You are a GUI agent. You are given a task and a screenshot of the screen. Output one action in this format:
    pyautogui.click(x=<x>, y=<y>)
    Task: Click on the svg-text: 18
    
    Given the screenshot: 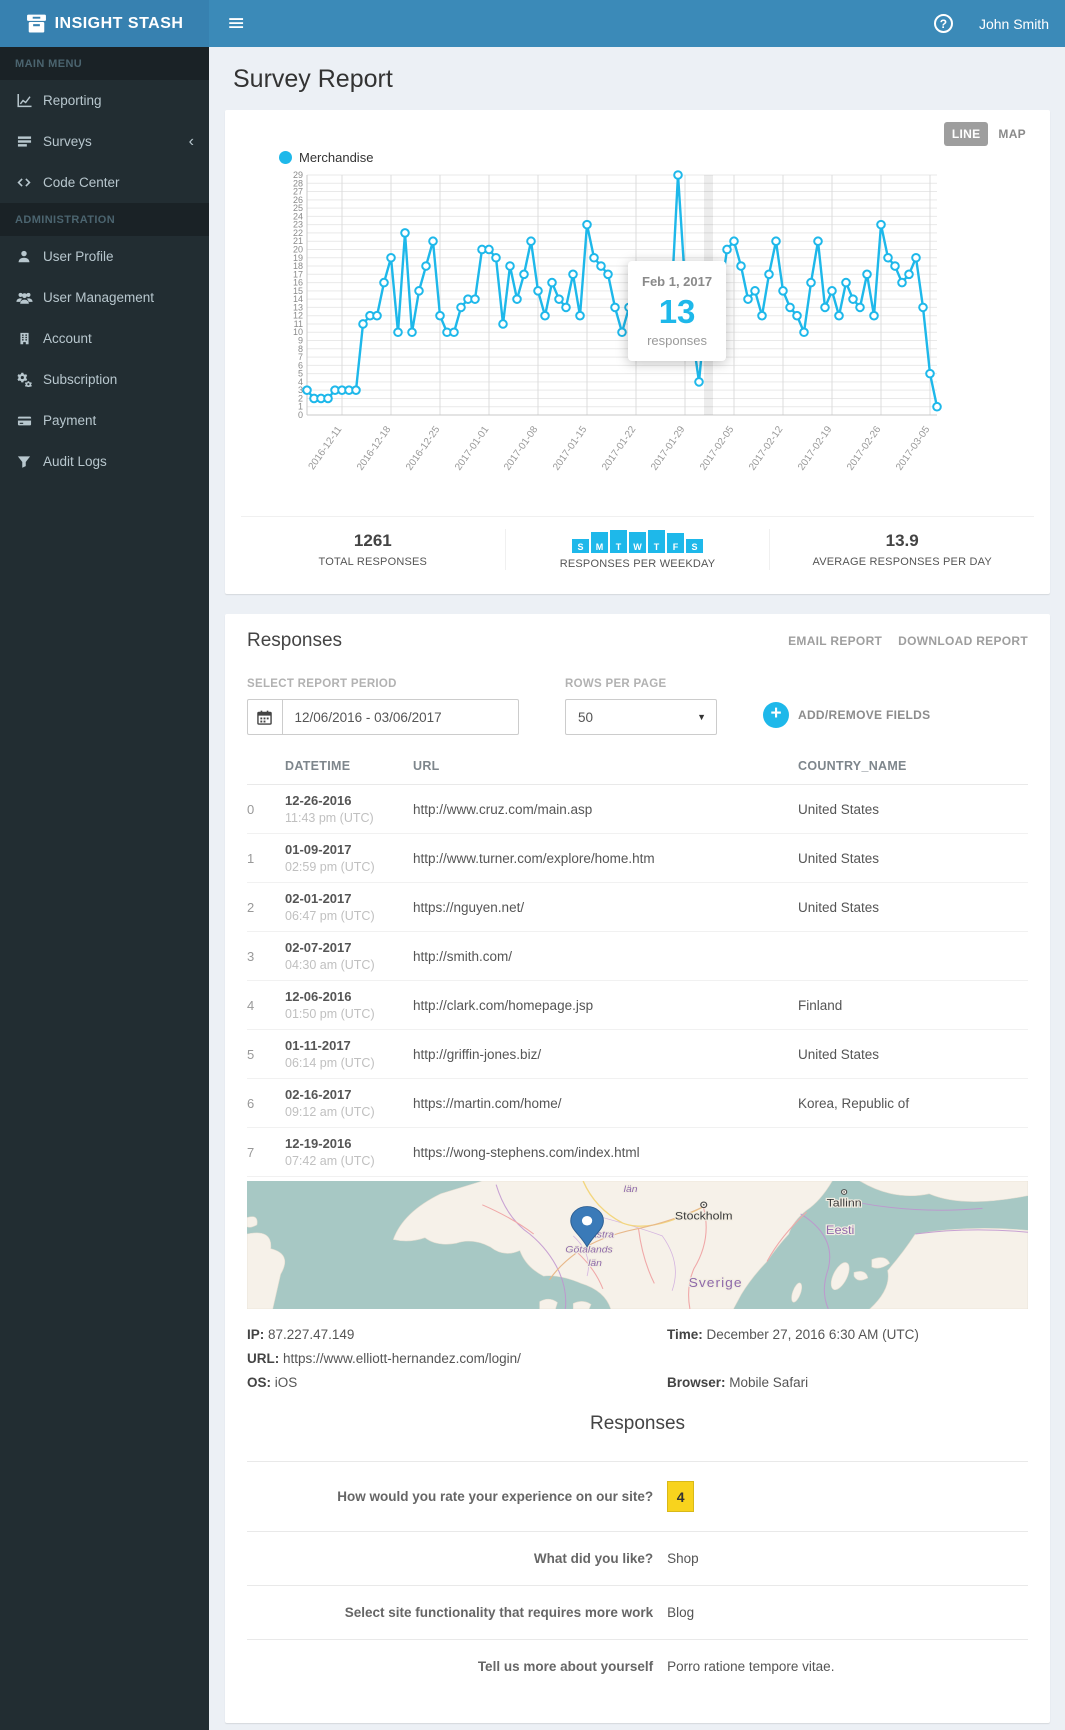 What is the action you would take?
    pyautogui.click(x=298, y=266)
    